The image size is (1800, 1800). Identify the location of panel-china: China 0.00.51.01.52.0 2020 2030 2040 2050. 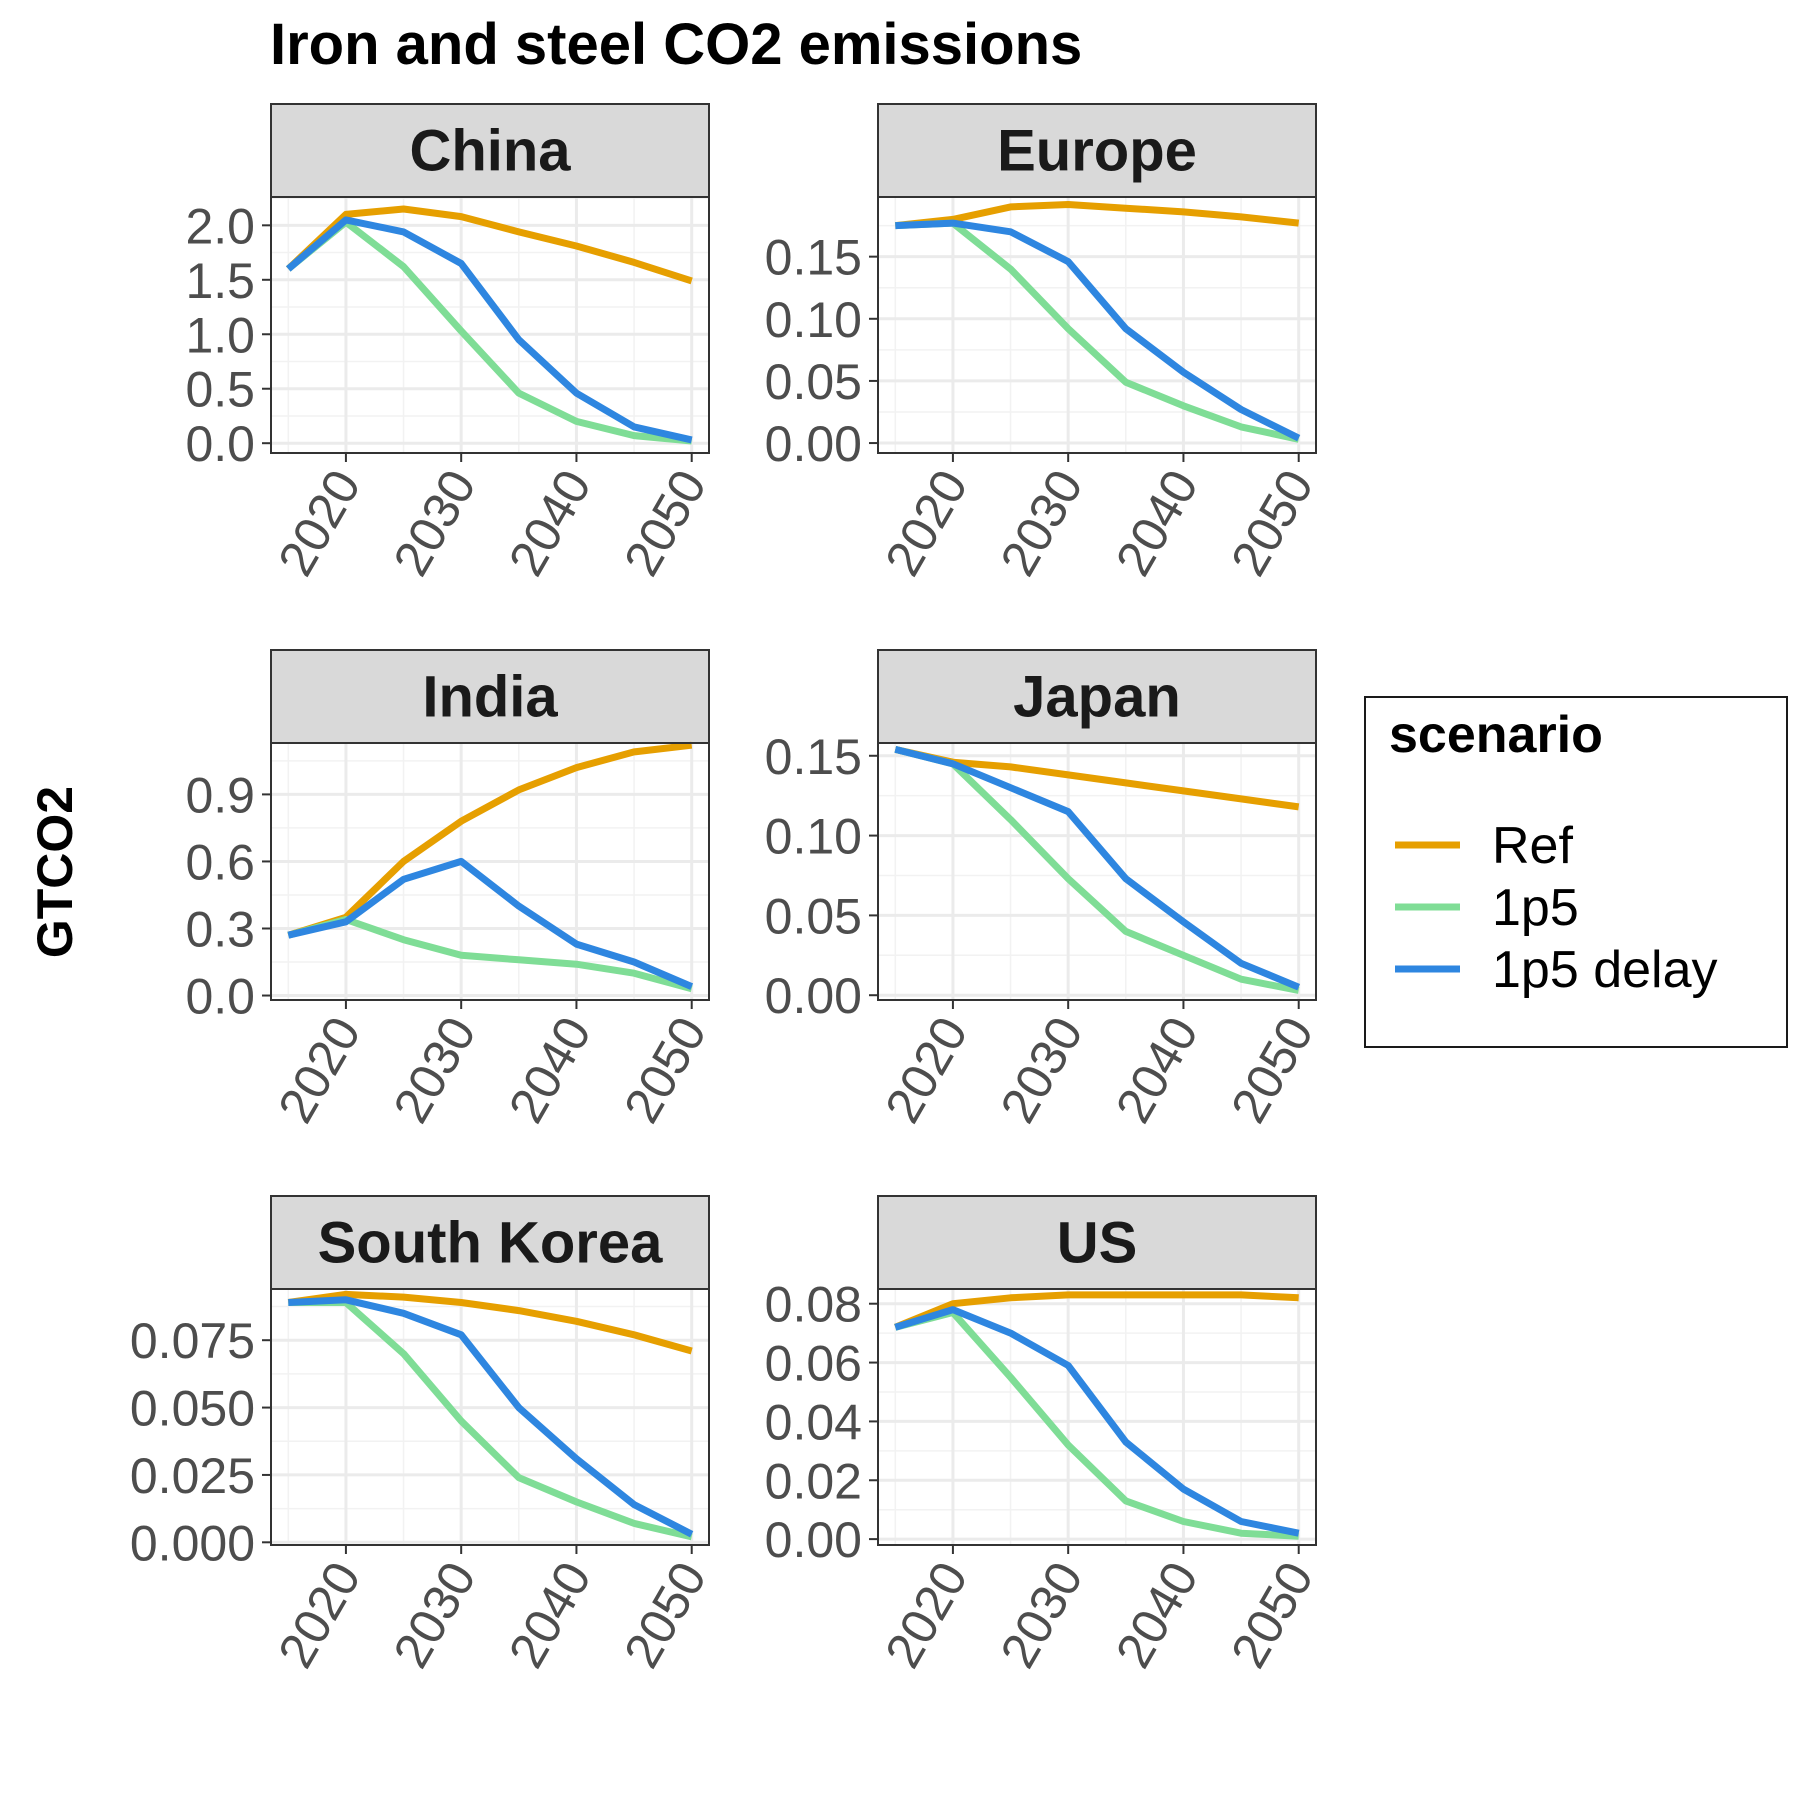
(451, 344).